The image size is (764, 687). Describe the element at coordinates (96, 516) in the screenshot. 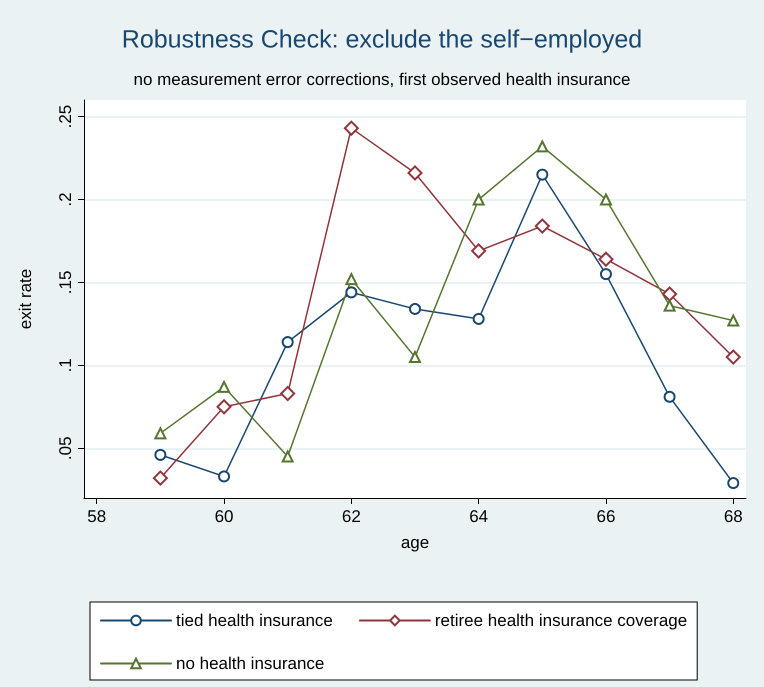

I see `x-tick-label: 58` at that location.